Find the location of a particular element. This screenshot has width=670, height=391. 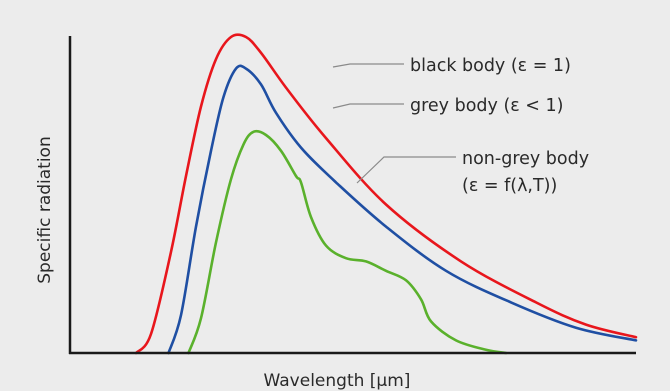

leader-line-grey is located at coordinates (368, 106).